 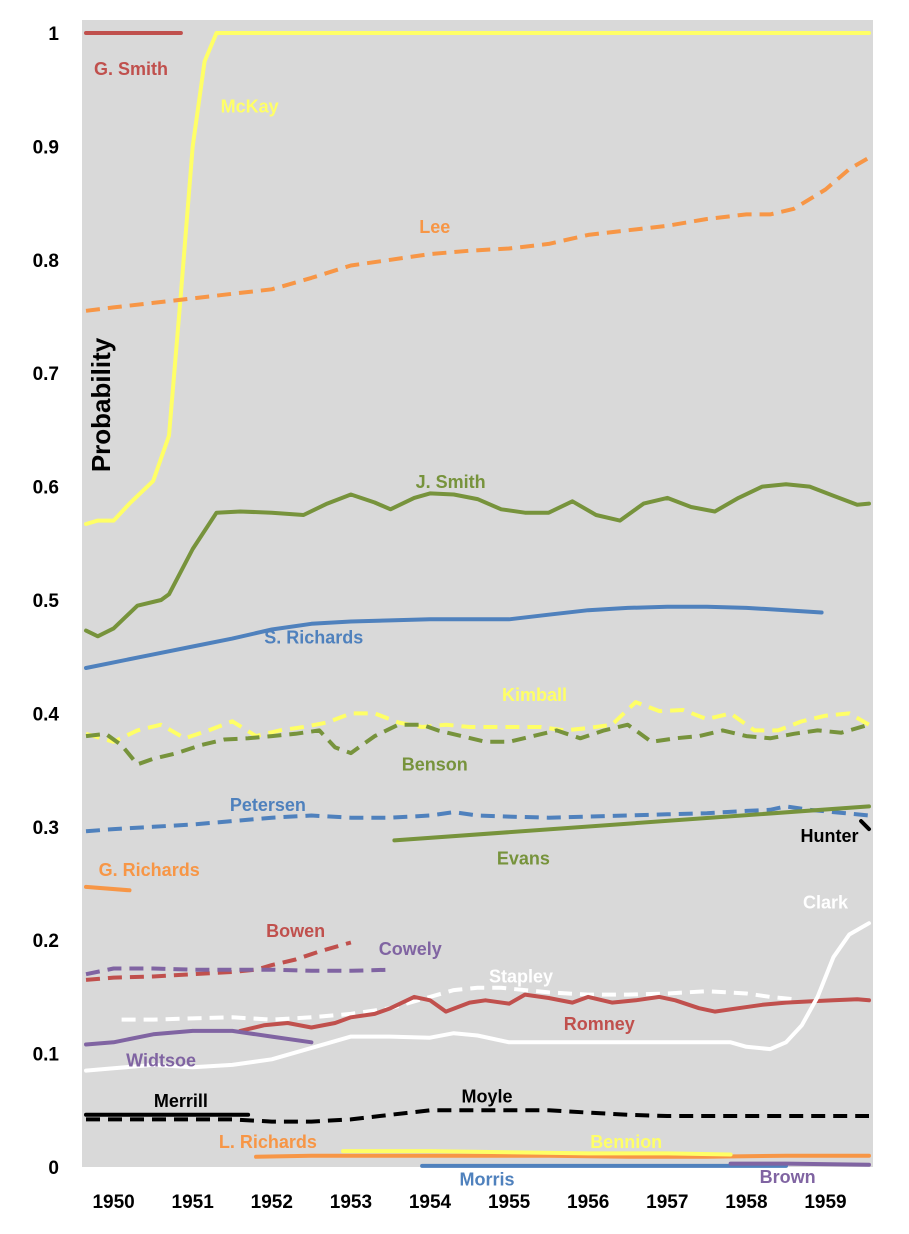 I want to click on y-tick-label: 0.1, so click(x=46, y=1055).